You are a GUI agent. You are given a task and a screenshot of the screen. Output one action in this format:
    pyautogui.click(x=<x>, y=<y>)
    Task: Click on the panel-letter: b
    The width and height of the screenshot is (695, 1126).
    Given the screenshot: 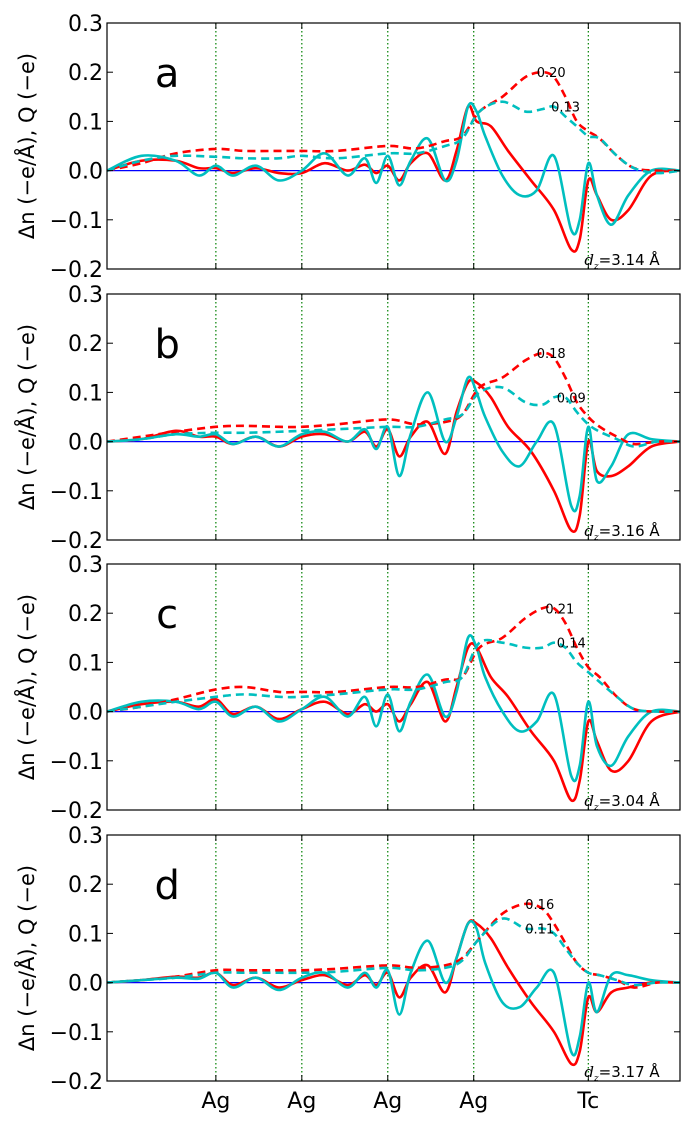 What is the action you would take?
    pyautogui.click(x=166, y=345)
    